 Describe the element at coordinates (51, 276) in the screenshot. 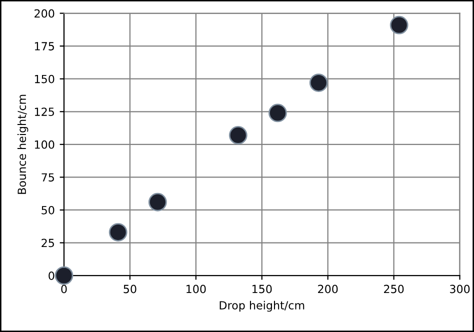

I see `y-tick-label: 0` at that location.